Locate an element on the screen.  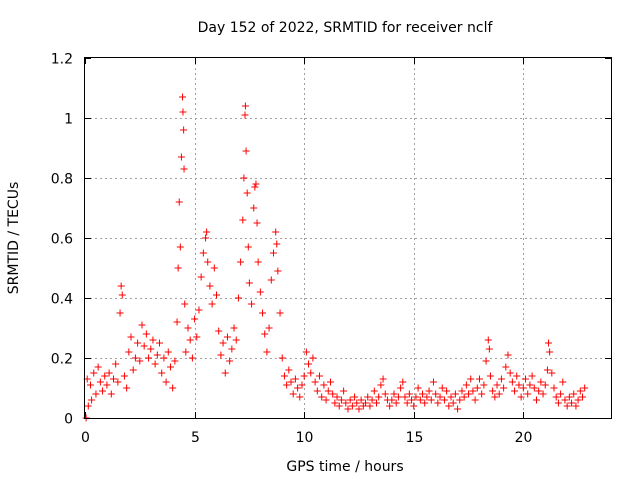
y-tick-label: 1.2 is located at coordinates (62, 60).